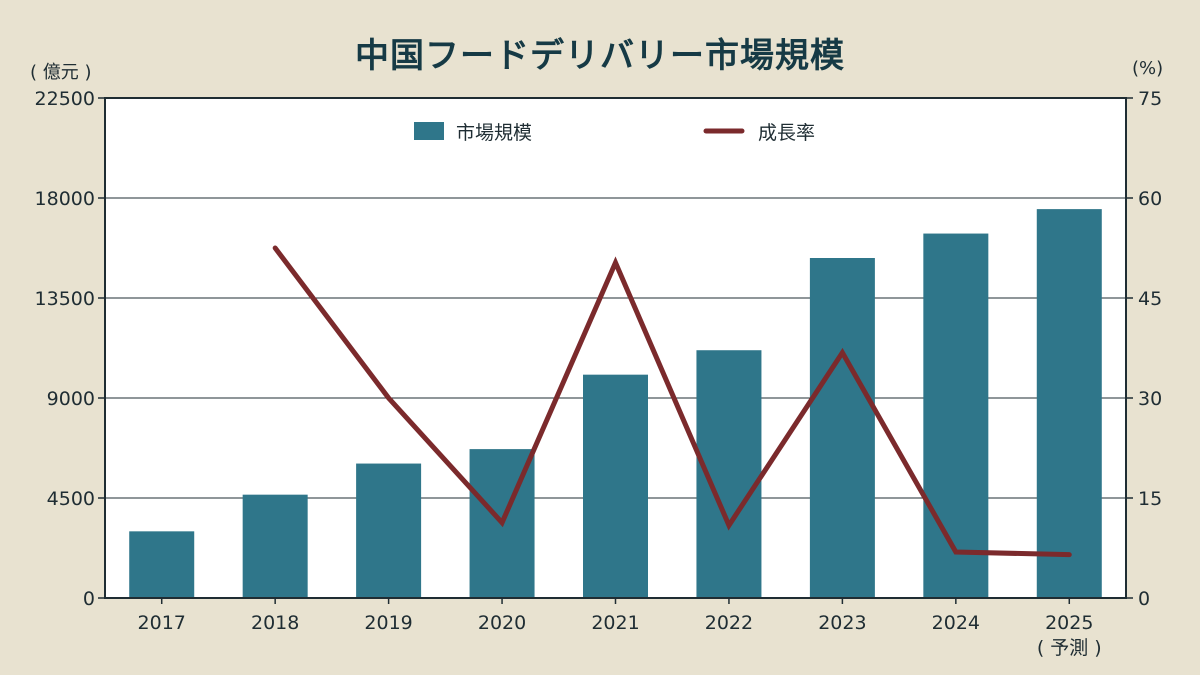 The image size is (1200, 675). Describe the element at coordinates (494, 133) in the screenshot. I see `legend-label-market-size: 市場規模` at that location.